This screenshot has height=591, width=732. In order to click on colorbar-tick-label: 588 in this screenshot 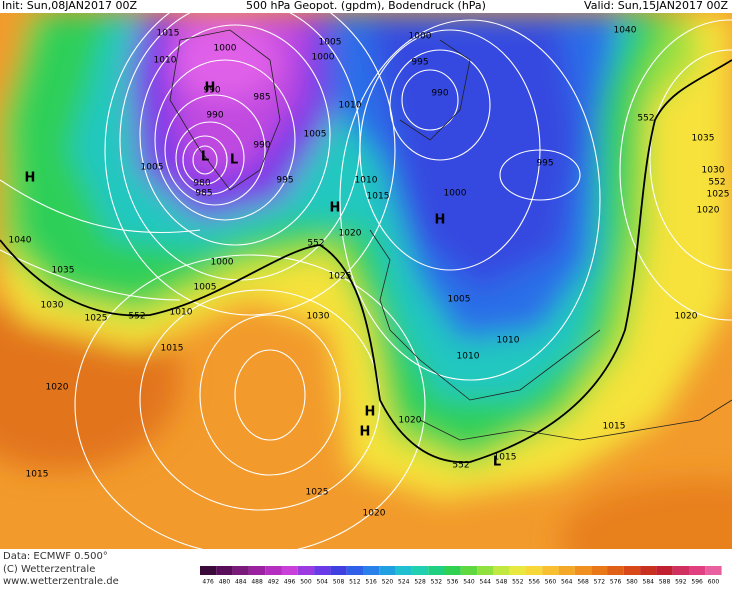, I will do `click(665, 582)`.